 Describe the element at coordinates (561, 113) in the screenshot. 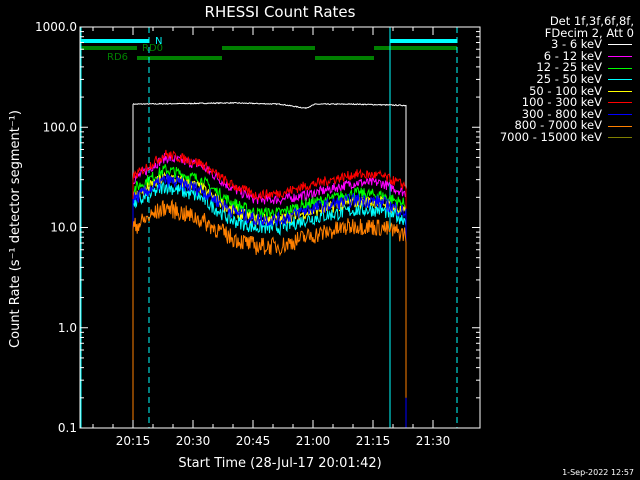

I see `legend-entry-label: 300 - 800 keV` at that location.